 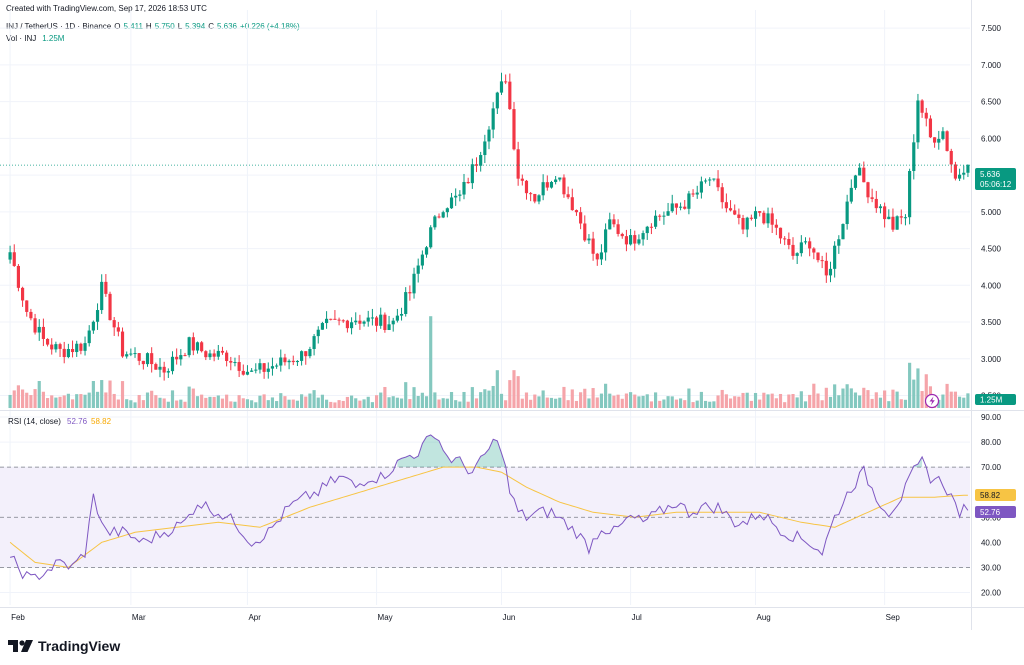 What do you see at coordinates (489, 362) in the screenshot?
I see `volume-bars` at bounding box center [489, 362].